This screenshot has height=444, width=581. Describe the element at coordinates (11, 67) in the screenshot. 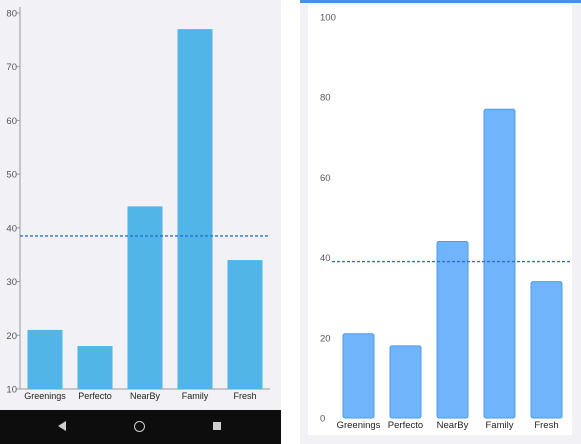

I see `y-tick-label: 70` at that location.